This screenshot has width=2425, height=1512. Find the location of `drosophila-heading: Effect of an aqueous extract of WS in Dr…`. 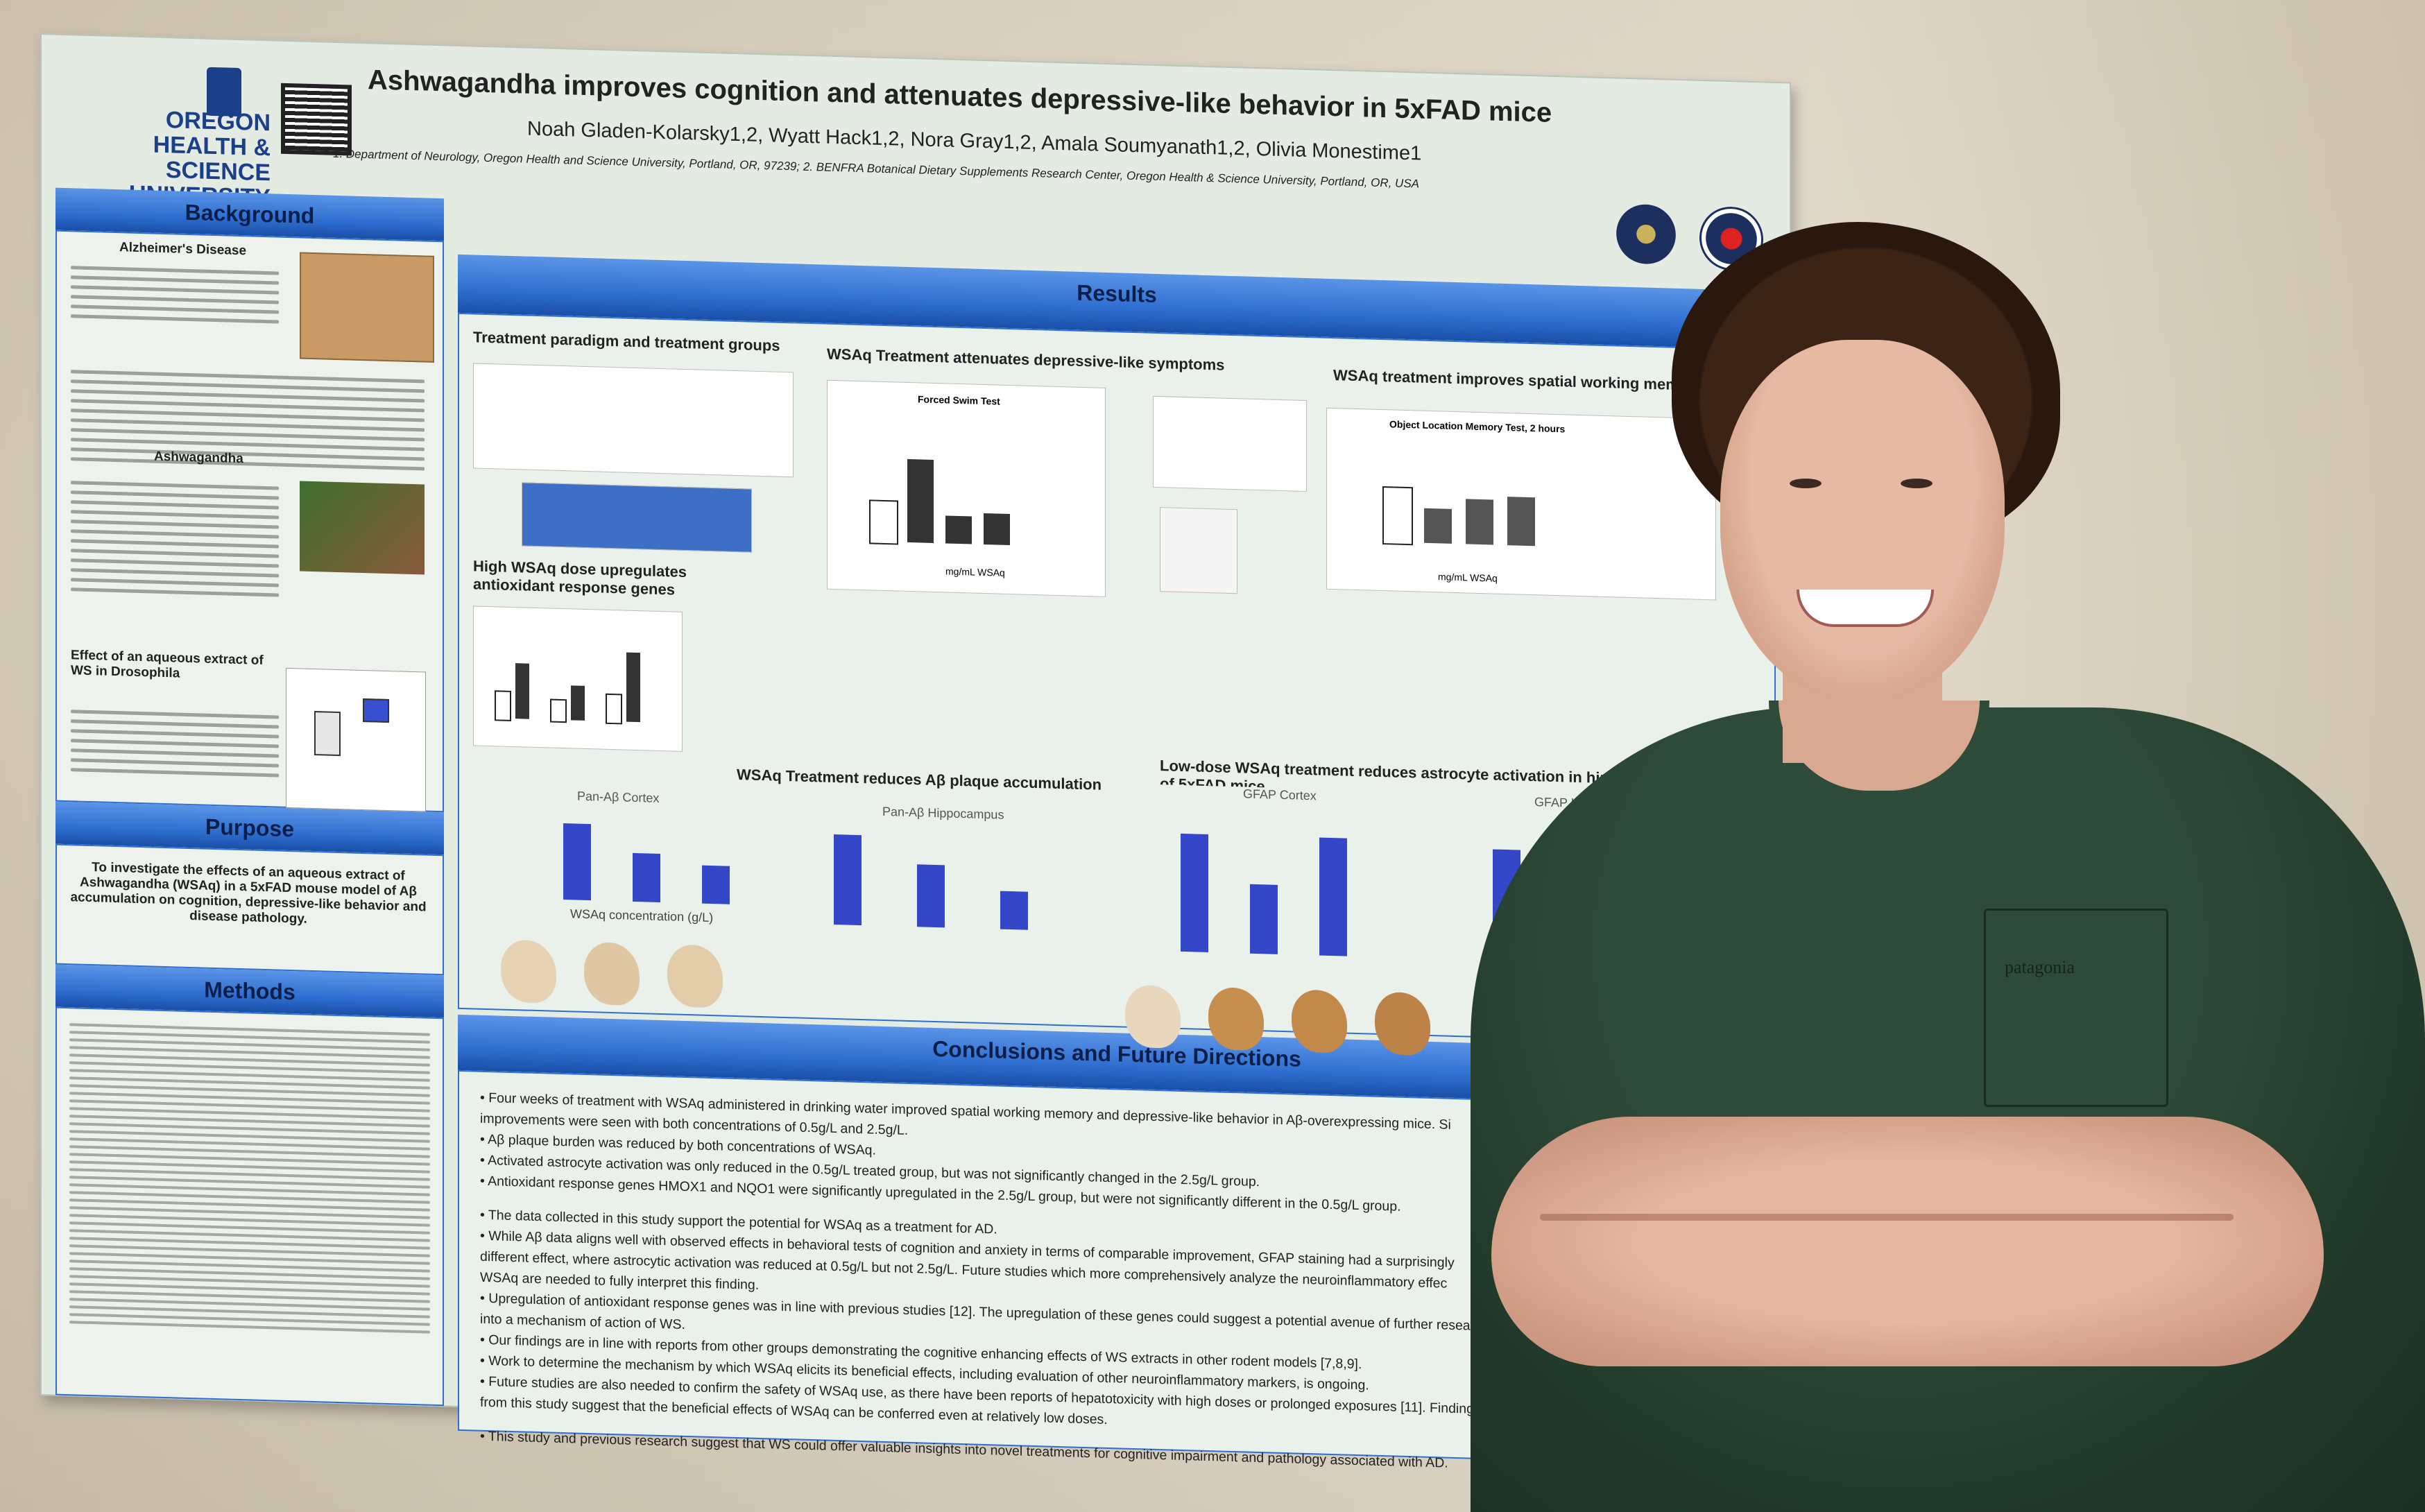

drosophila-heading: Effect of an aqueous extract of WS in Dr… is located at coordinates (167, 665).